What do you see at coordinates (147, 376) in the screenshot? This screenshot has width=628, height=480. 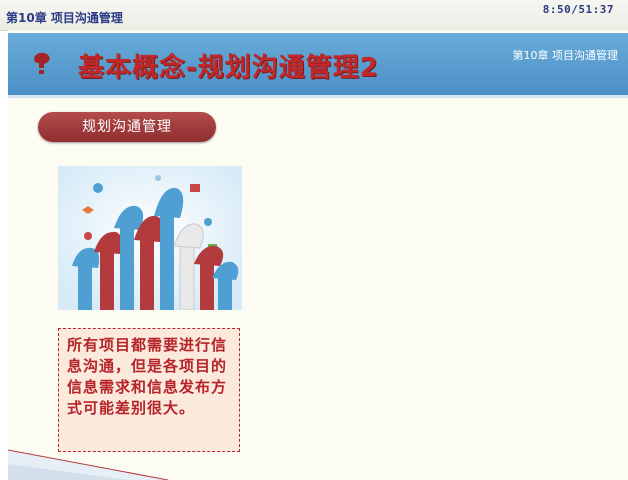 I see `description-text: 所有项目都需要进行信息沟通，但是各项目的信息需求和信息发布方式可能差别很大。` at bounding box center [147, 376].